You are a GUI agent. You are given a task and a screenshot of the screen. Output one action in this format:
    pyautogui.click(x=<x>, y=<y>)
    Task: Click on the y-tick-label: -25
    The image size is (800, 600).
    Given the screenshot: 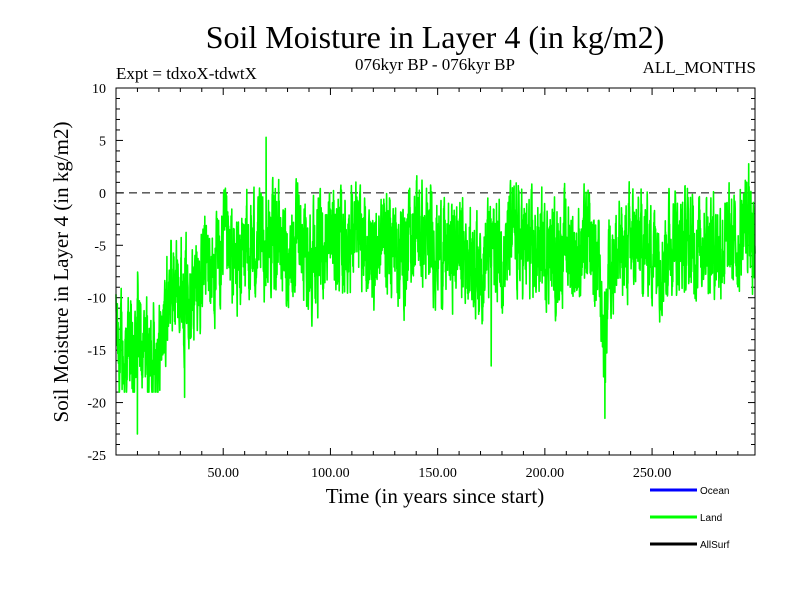 What is the action you would take?
    pyautogui.click(x=96, y=456)
    